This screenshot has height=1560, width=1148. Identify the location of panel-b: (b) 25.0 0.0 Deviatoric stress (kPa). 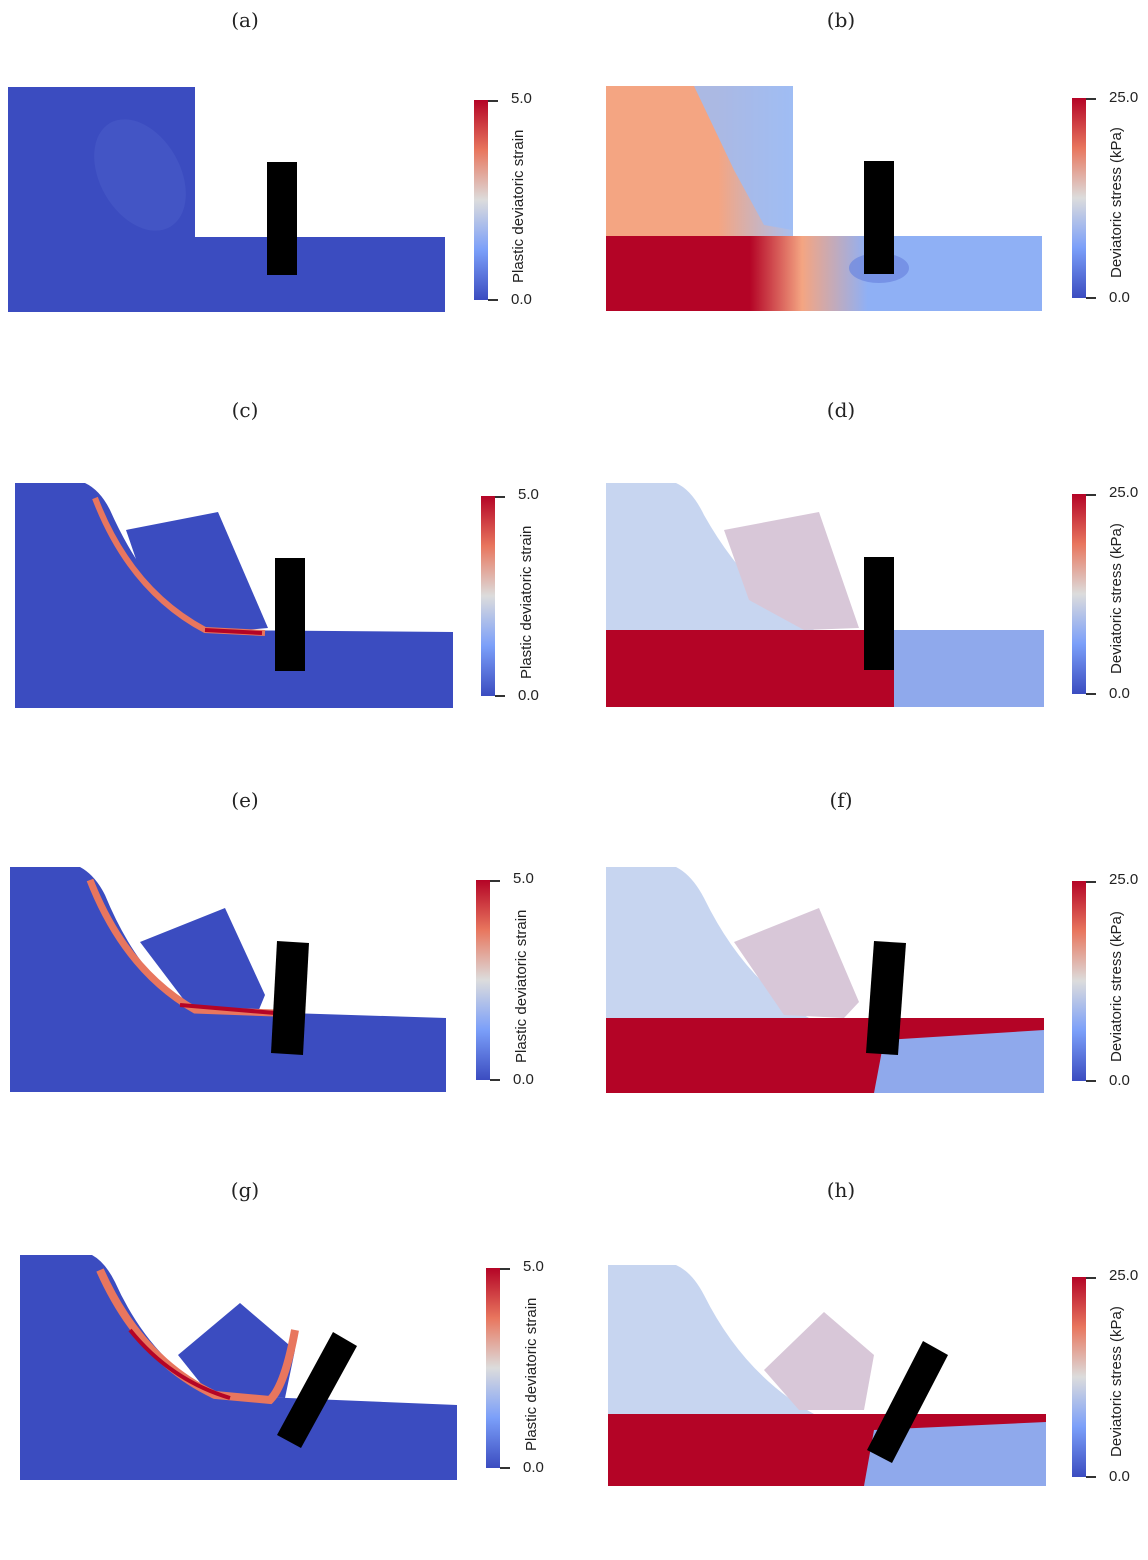
(861, 195).